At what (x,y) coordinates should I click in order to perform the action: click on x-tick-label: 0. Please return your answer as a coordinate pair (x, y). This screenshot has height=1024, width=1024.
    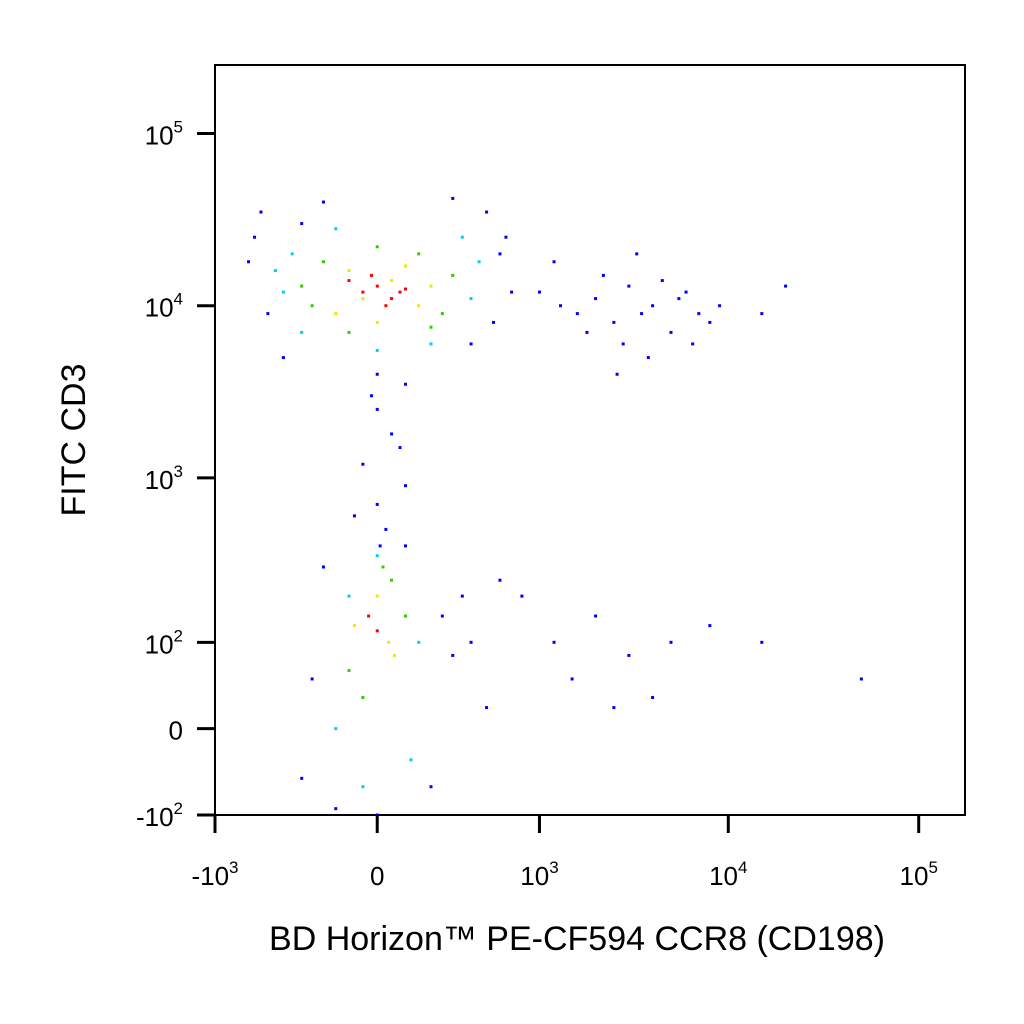
    Looking at the image, I should click on (377, 876).